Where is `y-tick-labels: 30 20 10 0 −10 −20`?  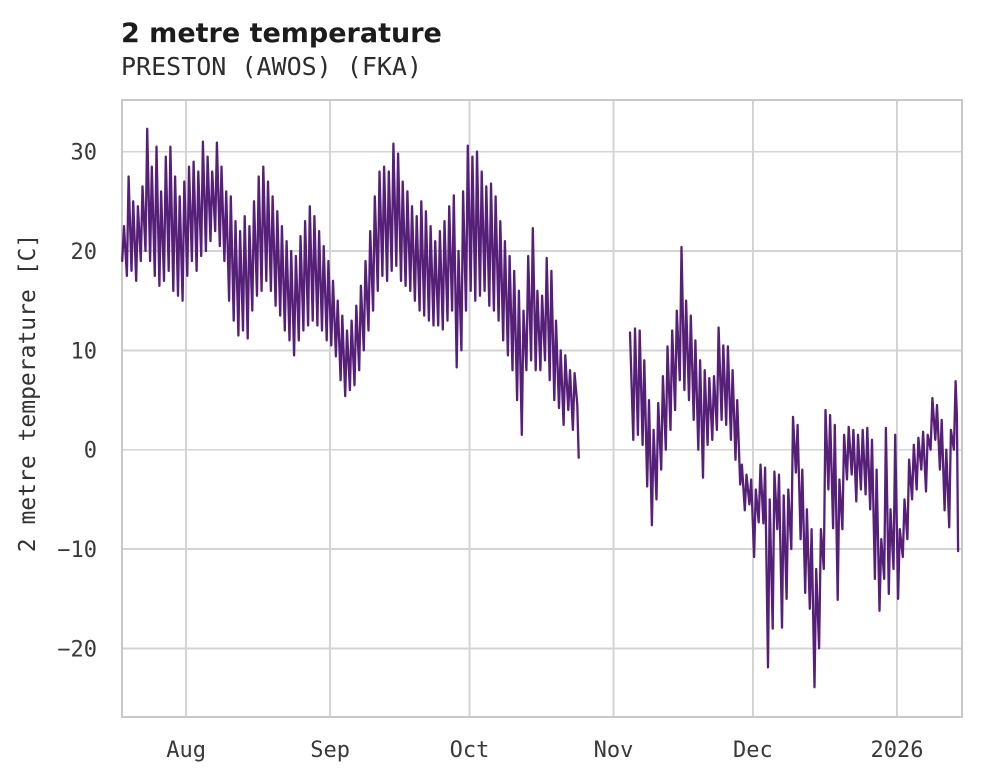
y-tick-labels: 30 20 10 0 −10 −20 is located at coordinates (77, 402).